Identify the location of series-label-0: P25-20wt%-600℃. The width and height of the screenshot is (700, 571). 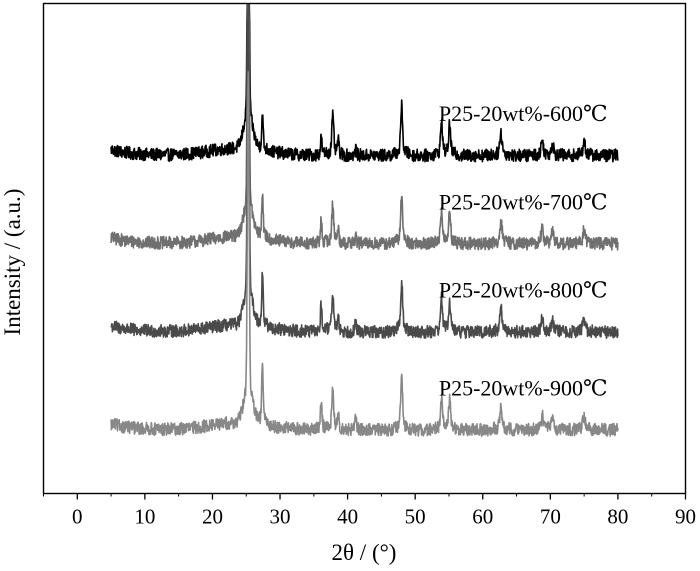
(523, 113).